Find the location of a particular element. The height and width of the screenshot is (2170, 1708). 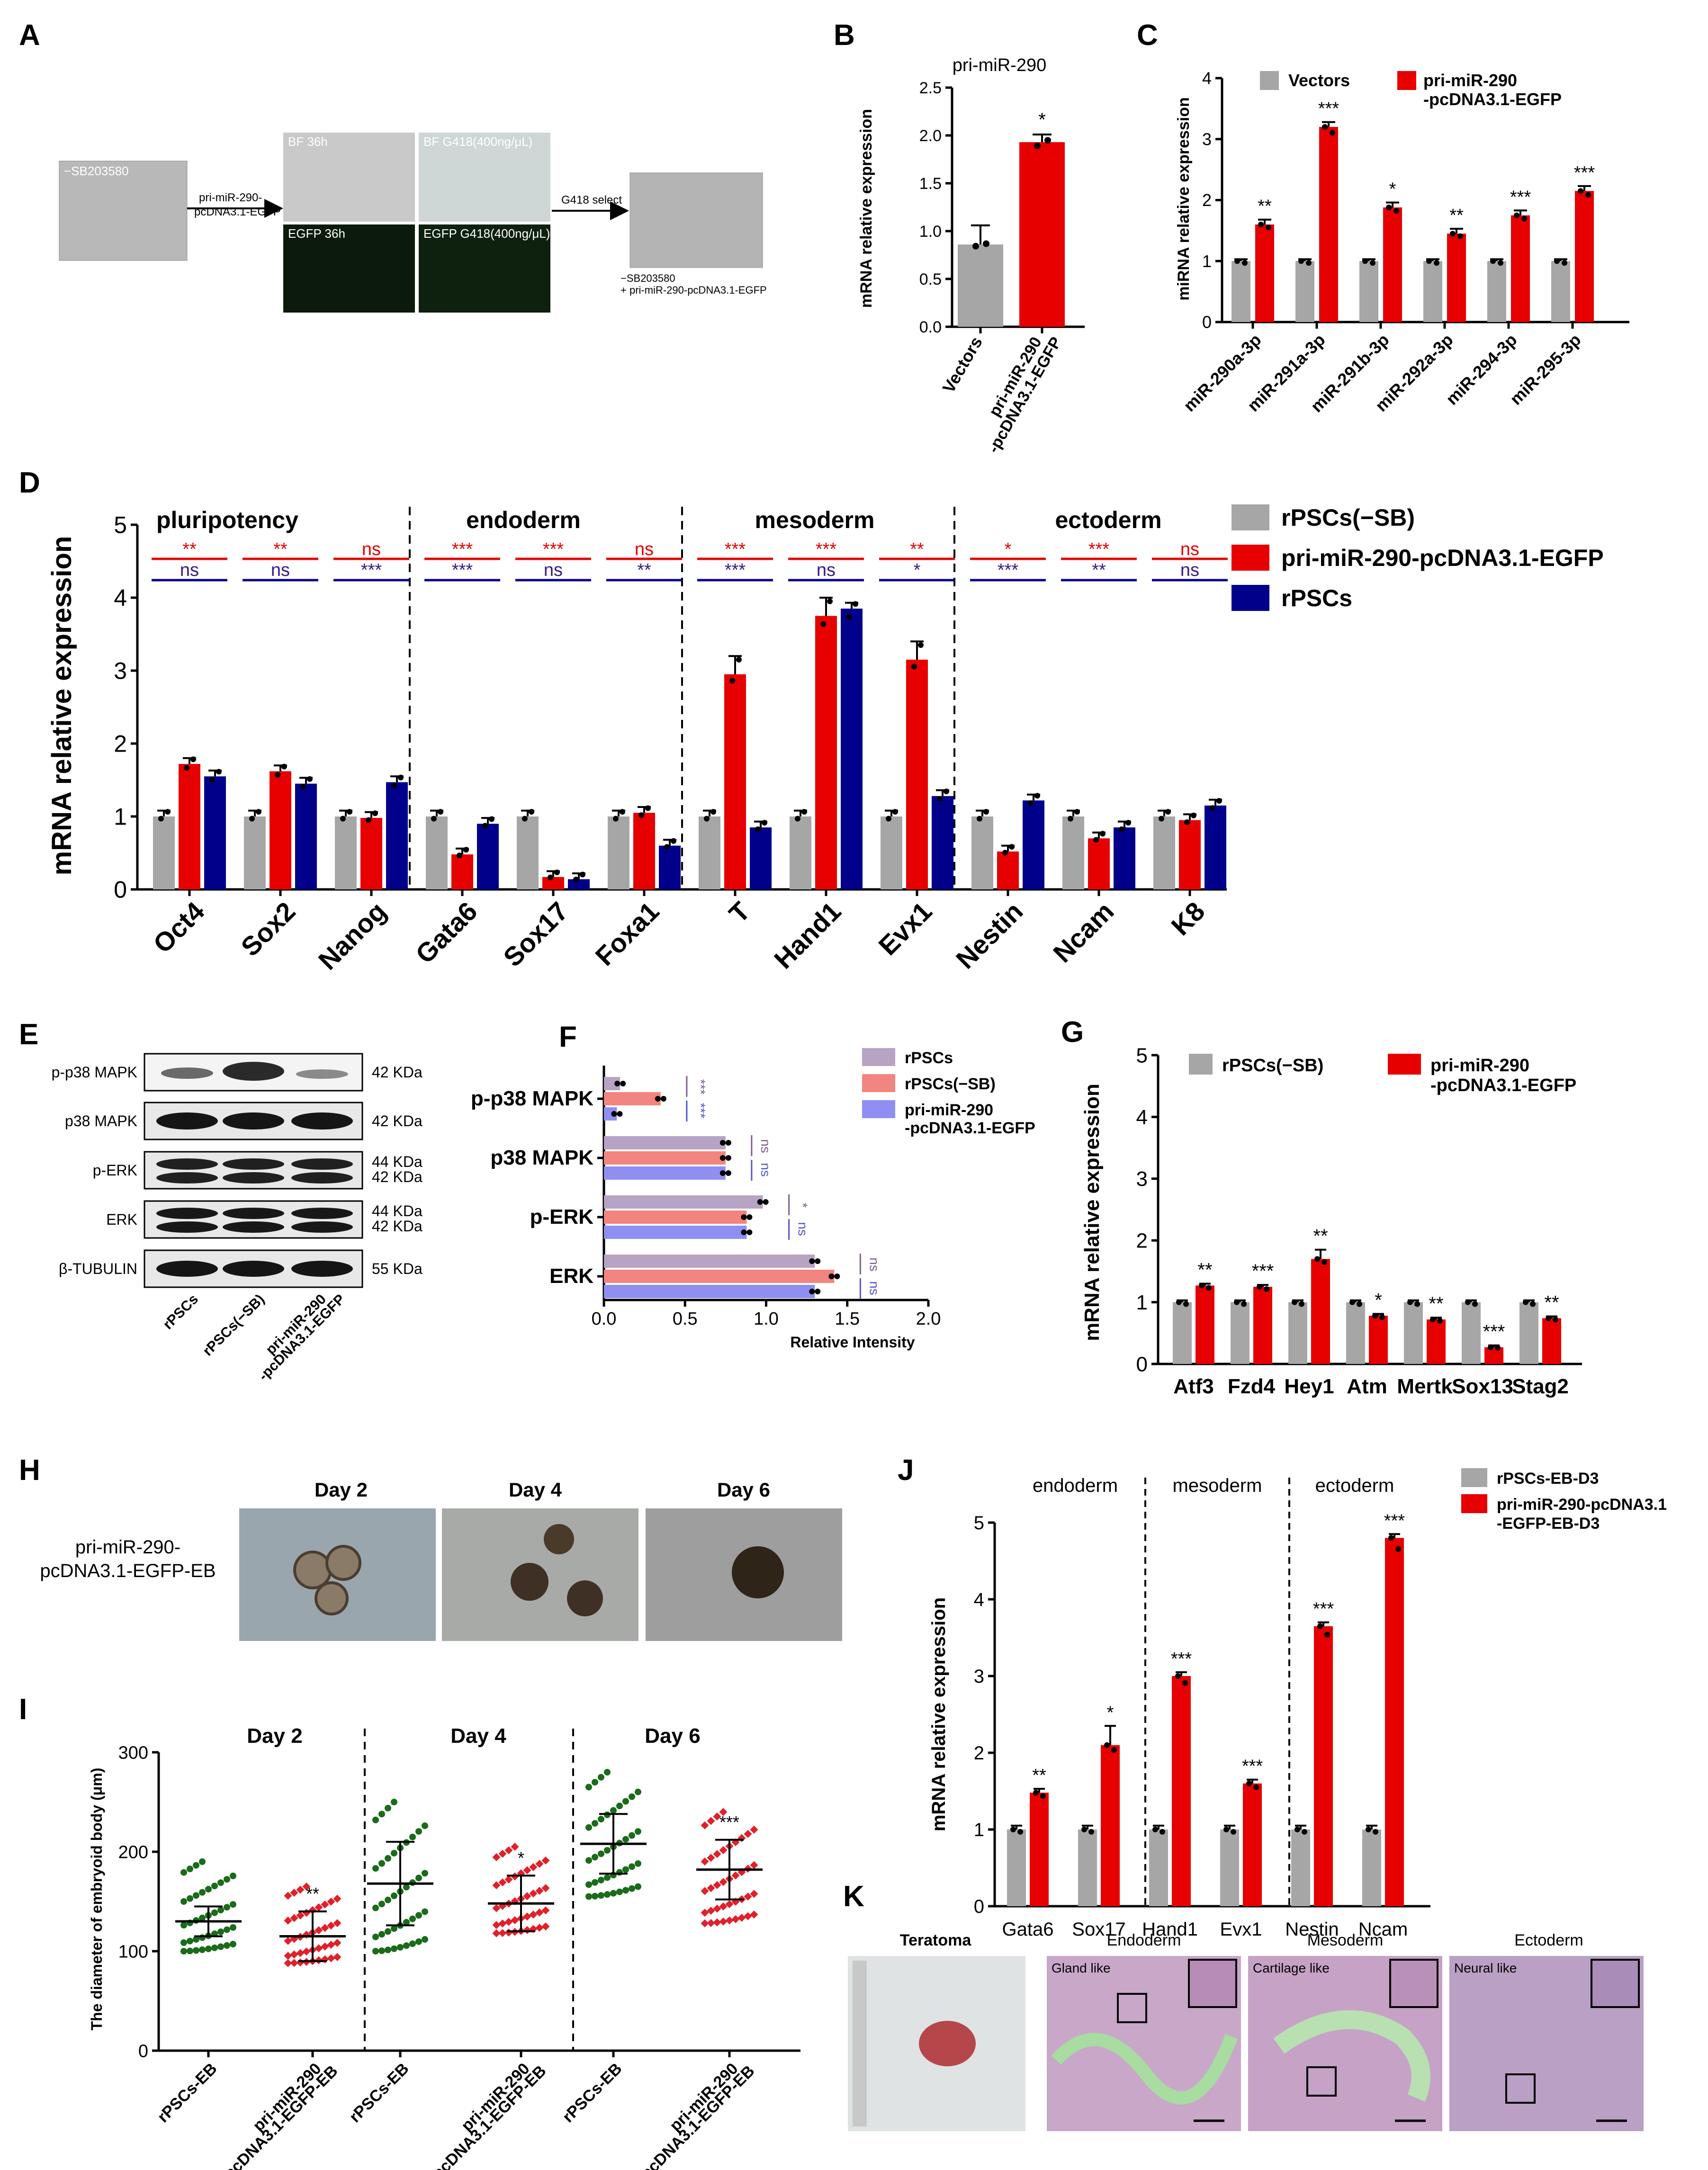

group-label: mesoderm is located at coordinates (1217, 1485).